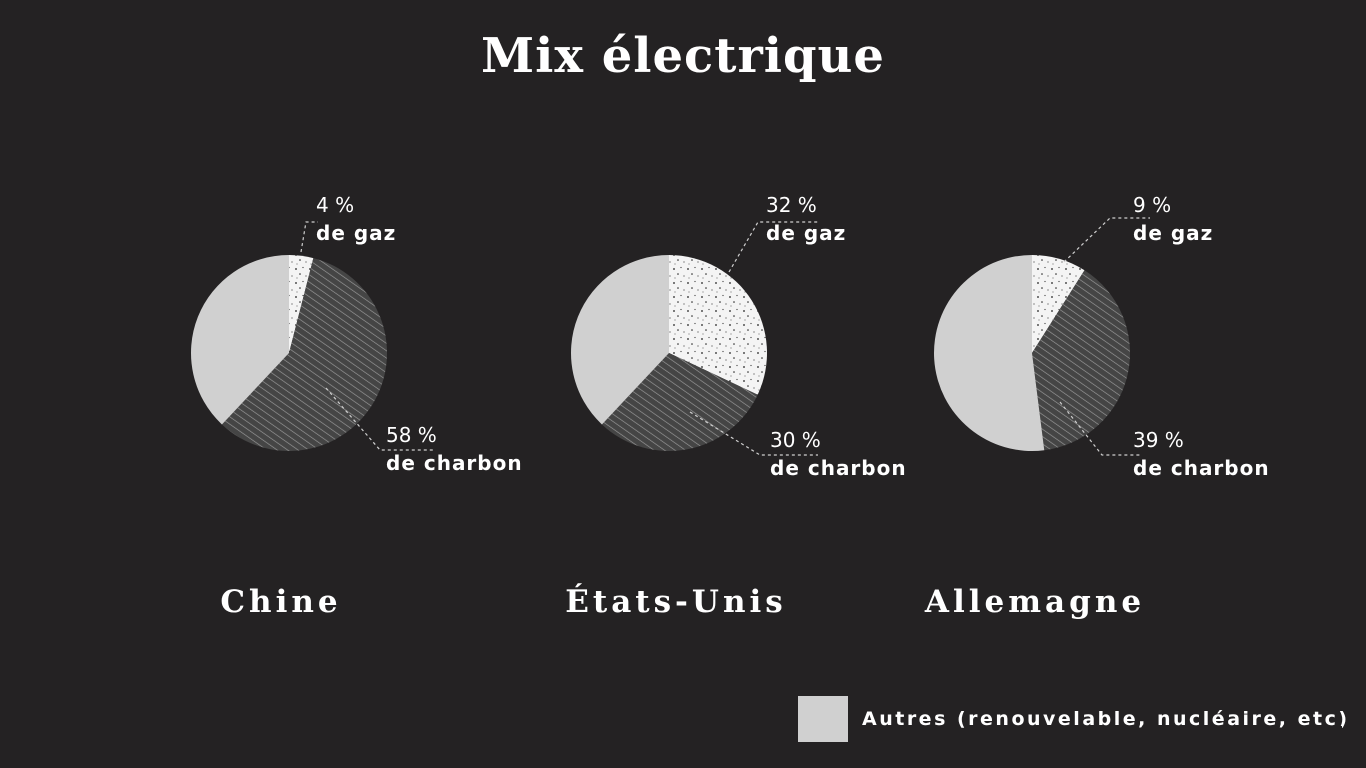 This screenshot has height=768, width=1366. I want to click on country-label-etats-unis: États-Unis, so click(676, 602).